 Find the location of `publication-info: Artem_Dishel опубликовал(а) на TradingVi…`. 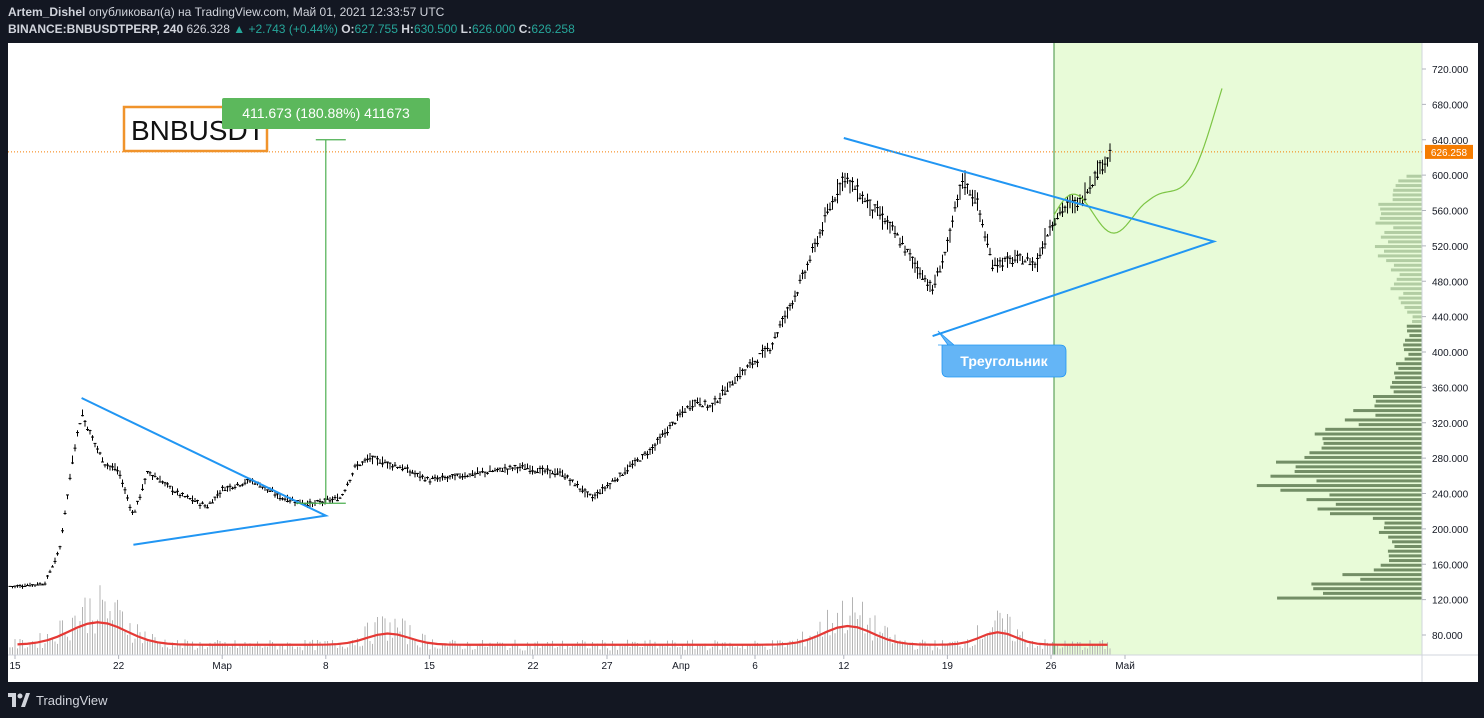

publication-info: Artem_Dishel опубликовал(а) на TradingVi… is located at coordinates (226, 12).